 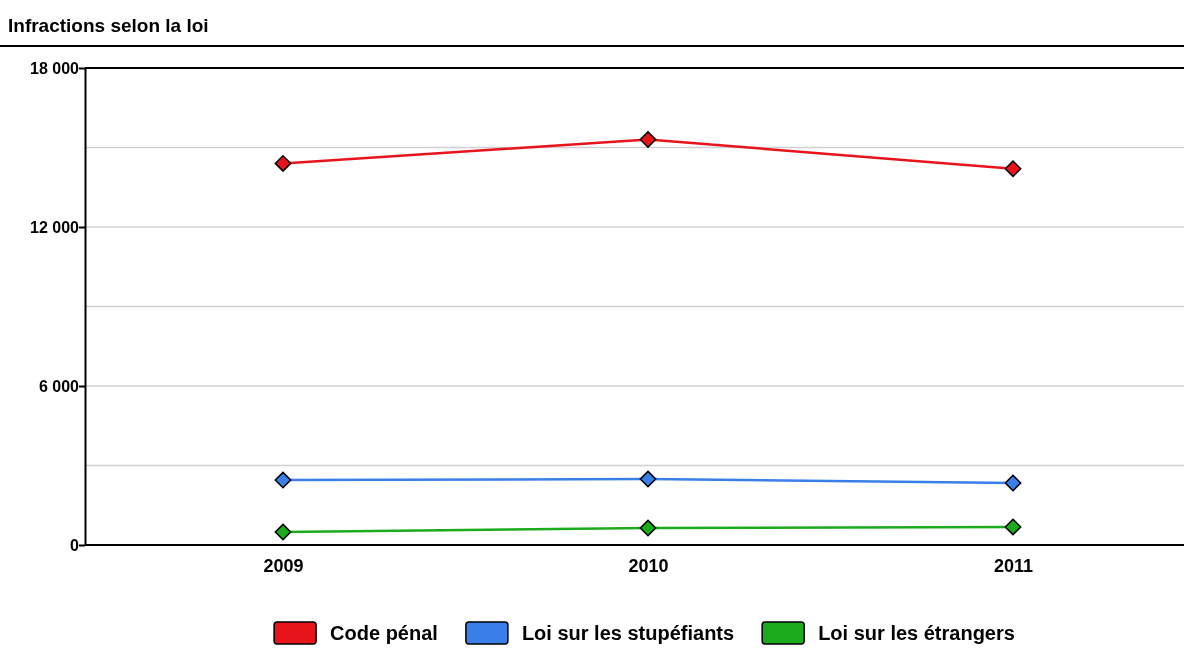 I want to click on x-tick-label: 2011, so click(x=1013, y=565).